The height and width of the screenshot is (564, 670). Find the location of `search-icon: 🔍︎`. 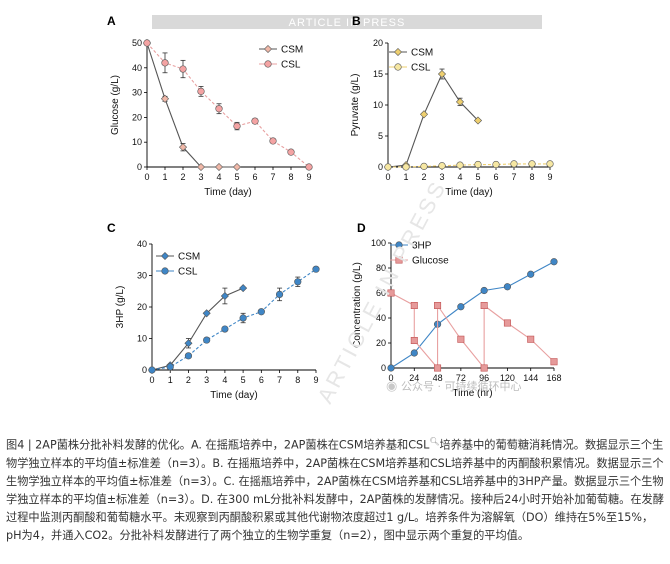

search-icon: 🔍︎ is located at coordinates (434, 441).